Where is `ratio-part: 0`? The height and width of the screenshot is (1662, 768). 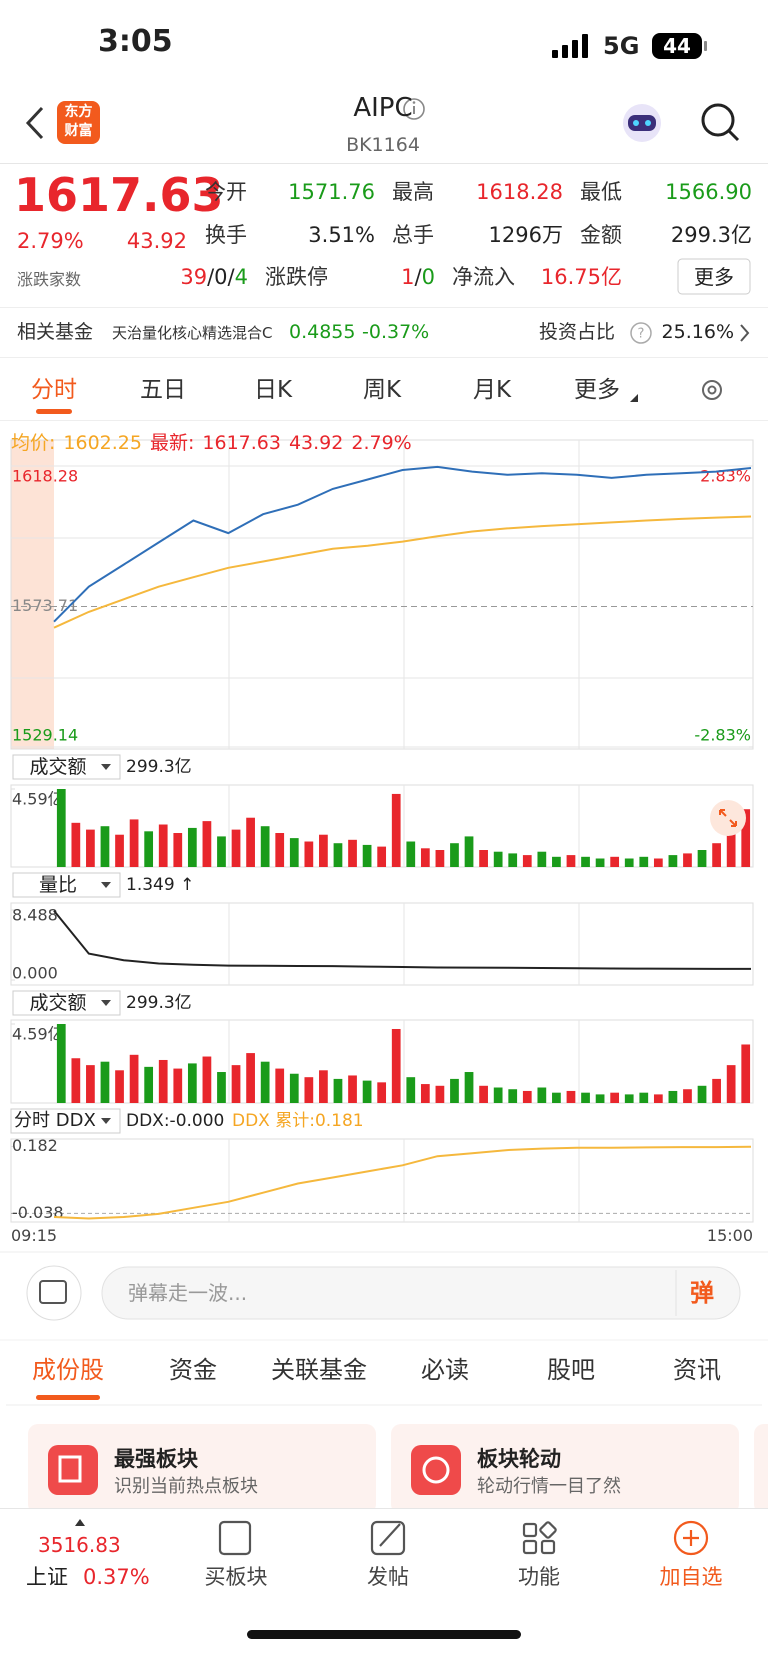
ratio-part: 0 is located at coordinates (428, 277).